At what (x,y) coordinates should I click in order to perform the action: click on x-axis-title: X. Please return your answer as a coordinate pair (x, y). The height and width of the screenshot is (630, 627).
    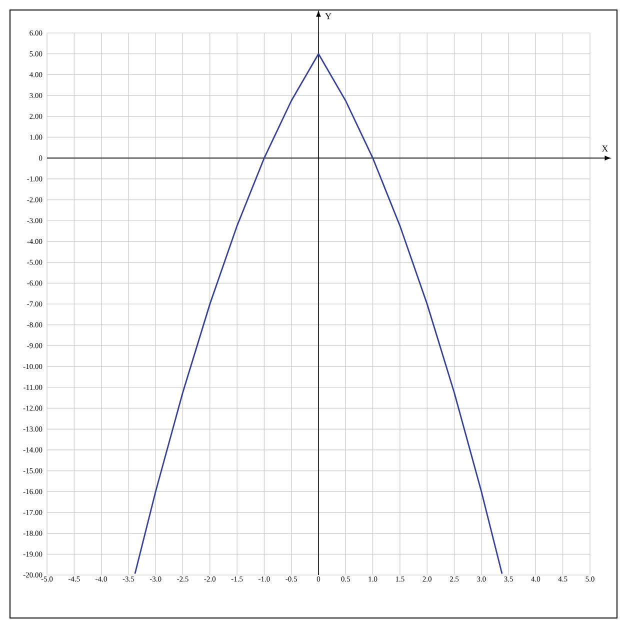
    Looking at the image, I should click on (605, 149).